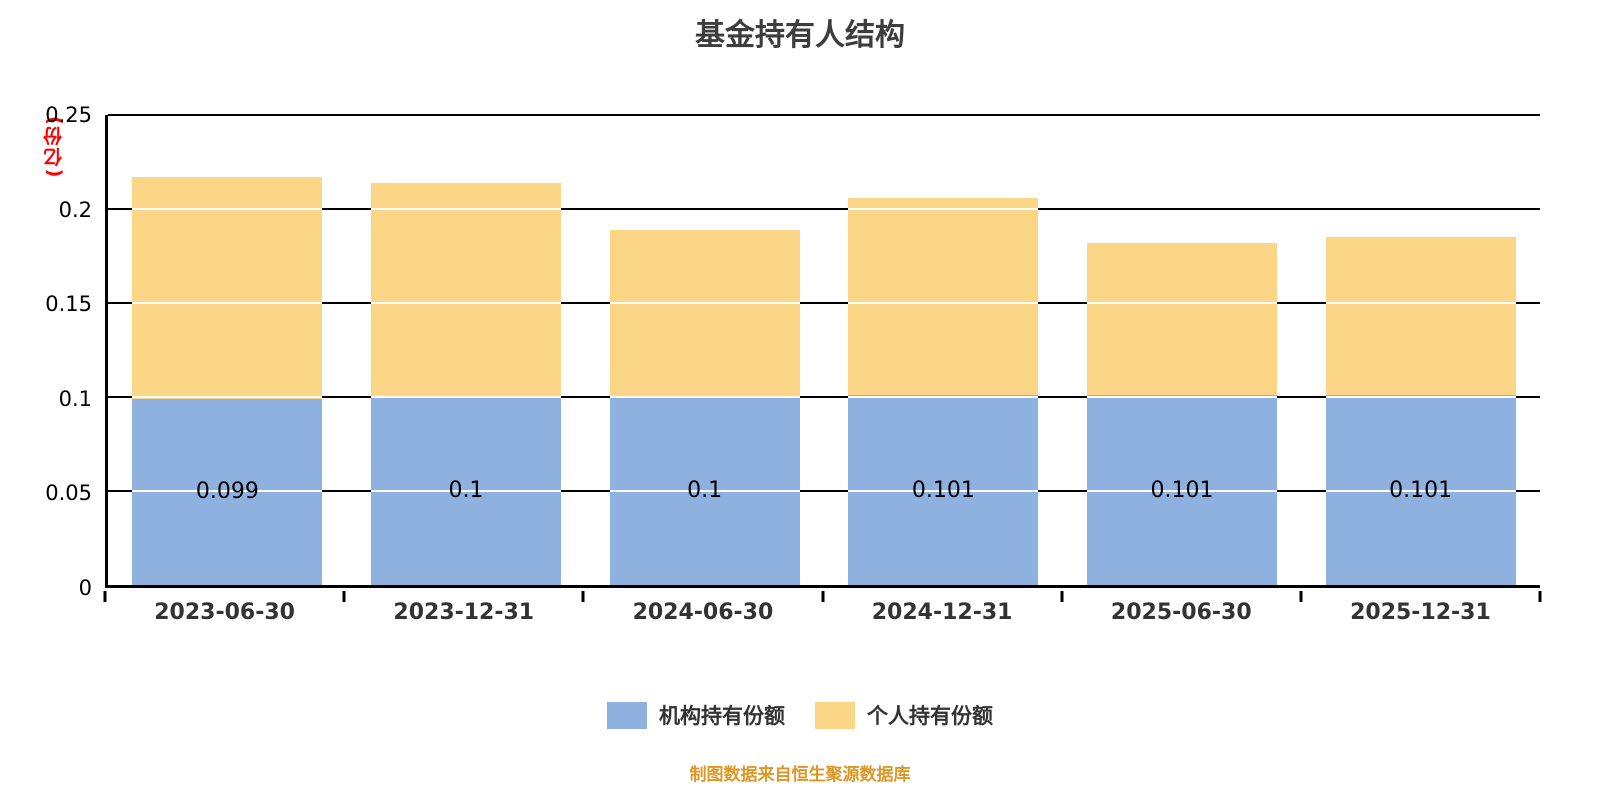 The height and width of the screenshot is (800, 1600). What do you see at coordinates (800, 35) in the screenshot?
I see `chart-title: 基金持有人结构` at bounding box center [800, 35].